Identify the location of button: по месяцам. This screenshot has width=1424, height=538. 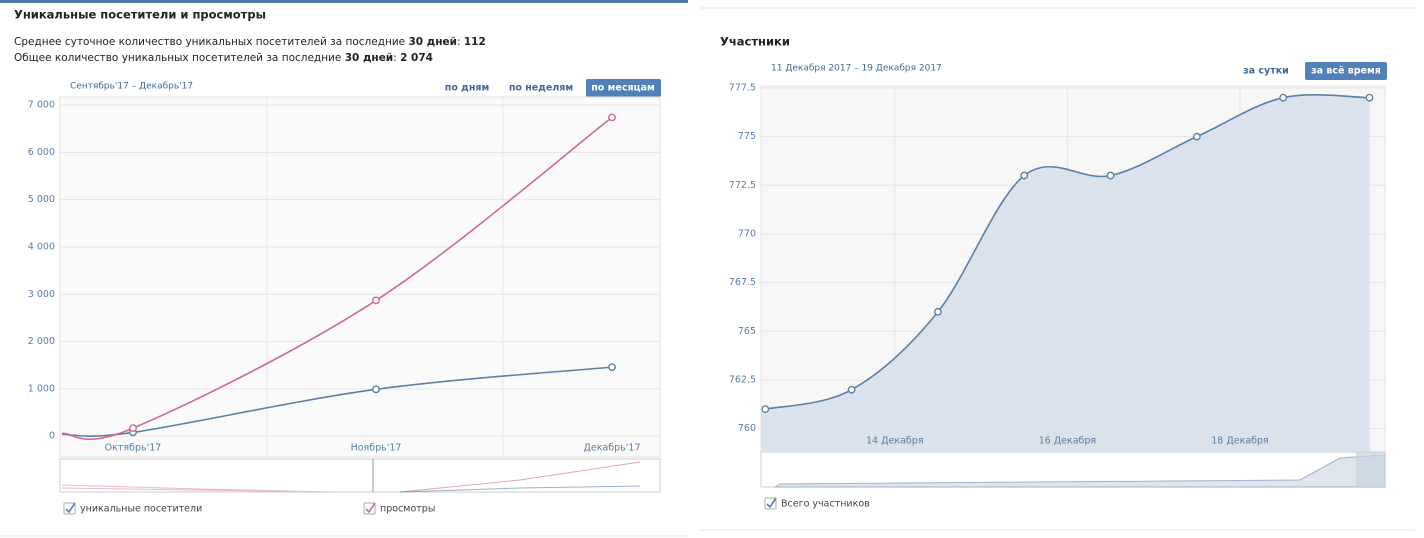
(623, 88).